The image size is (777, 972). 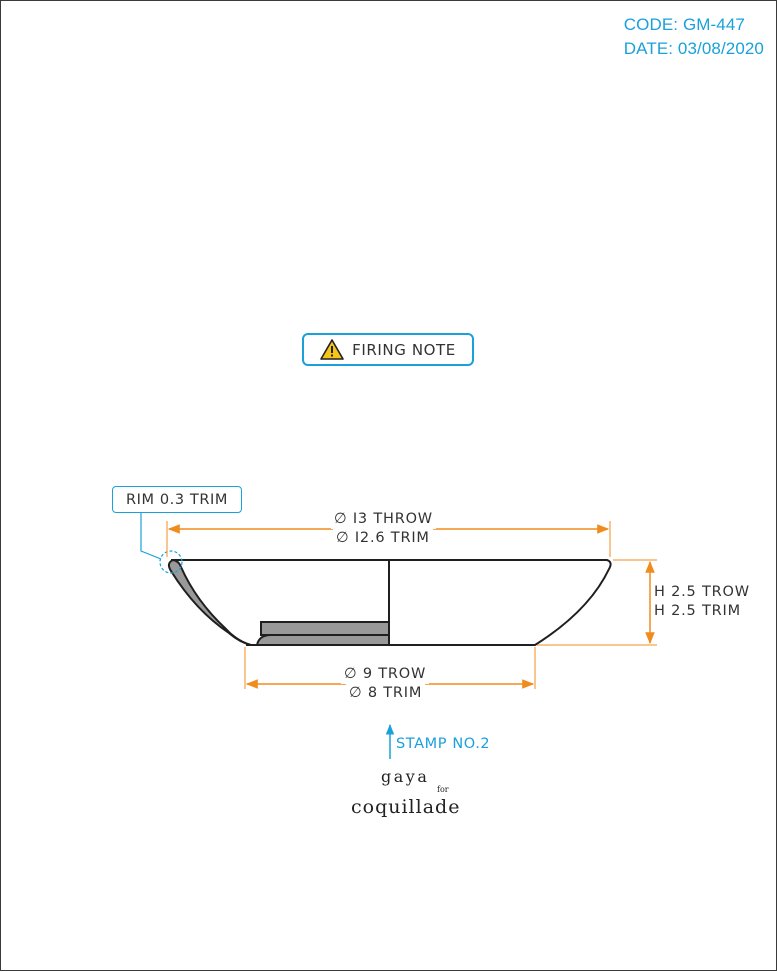 I want to click on rim-callout: RIM 0.3 TRIM, so click(x=177, y=499).